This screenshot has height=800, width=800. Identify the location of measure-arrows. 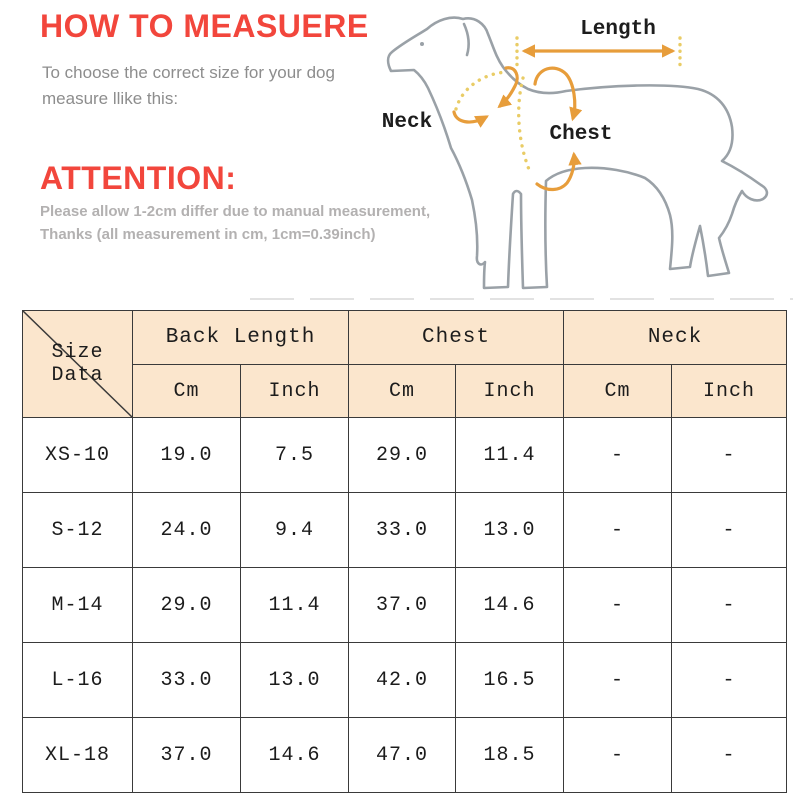
(564, 118).